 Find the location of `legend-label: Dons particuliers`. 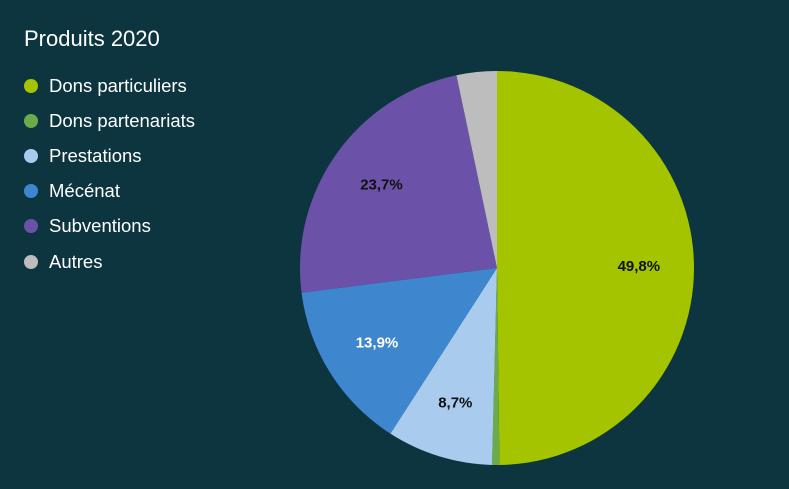

legend-label: Dons particuliers is located at coordinates (118, 85).